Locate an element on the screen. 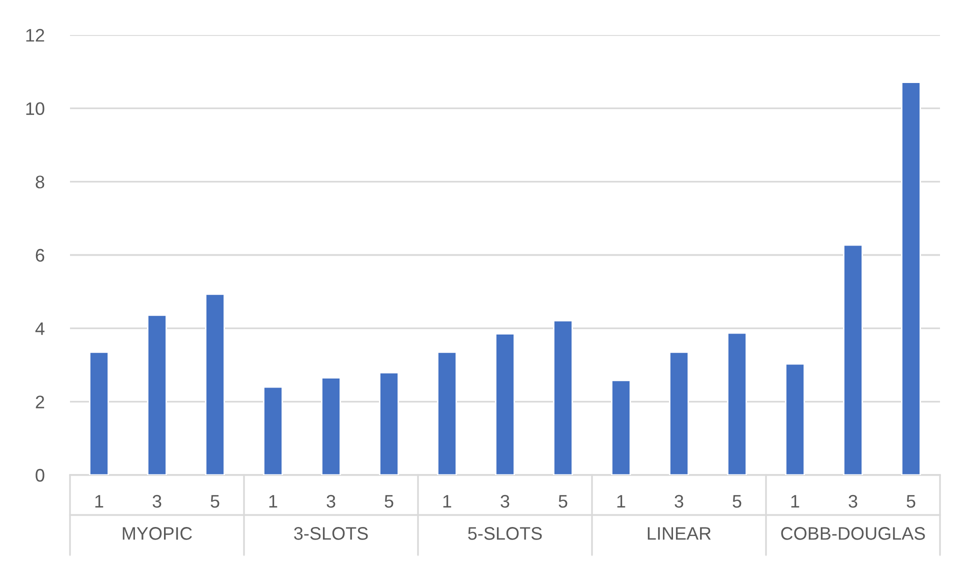 The image size is (960, 581). text: 5-SLOTS is located at coordinates (505, 533).